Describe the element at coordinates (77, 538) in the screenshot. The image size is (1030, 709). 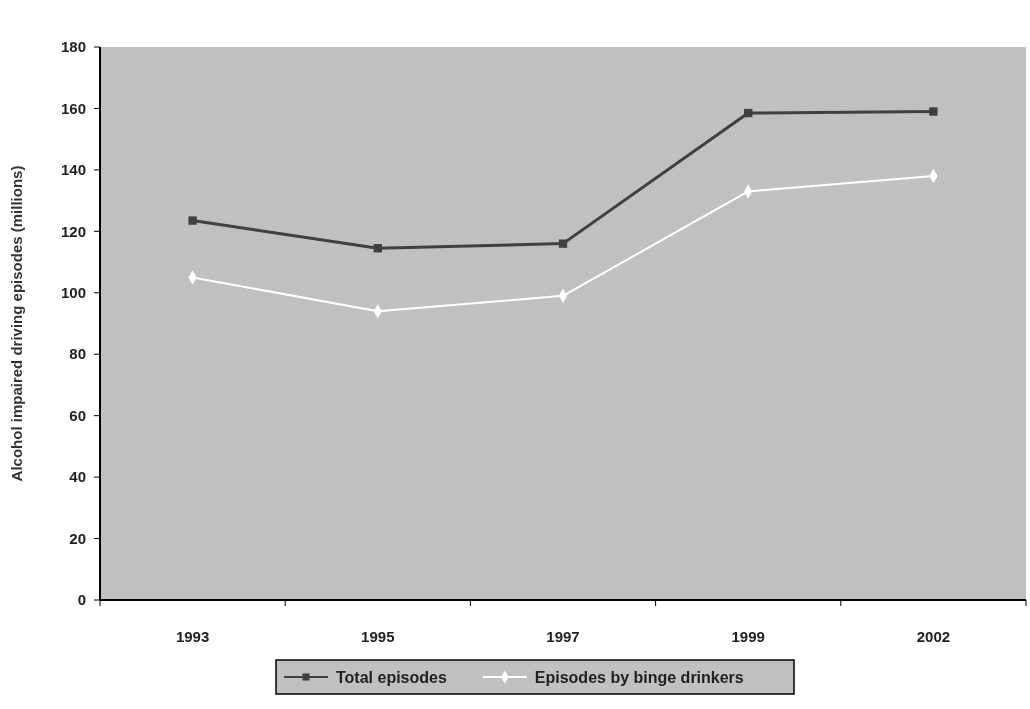
I see `y-tick-label: 20` at that location.